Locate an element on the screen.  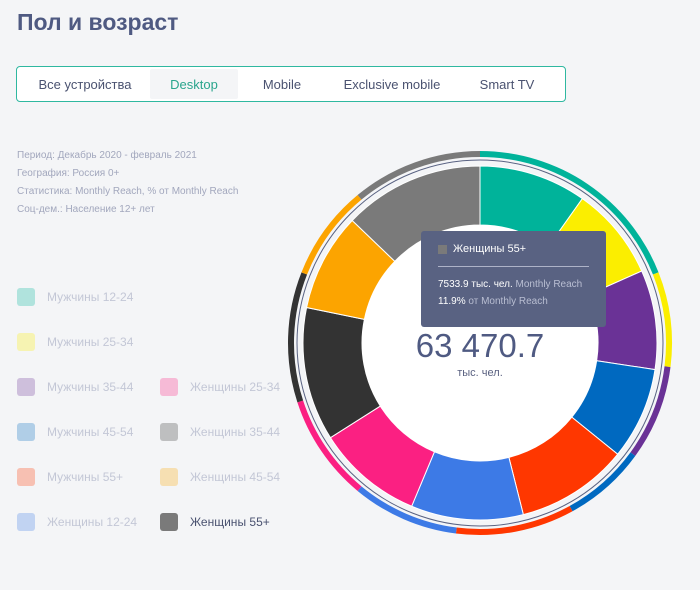
legend-label: Мужчины 55+ is located at coordinates (85, 477).